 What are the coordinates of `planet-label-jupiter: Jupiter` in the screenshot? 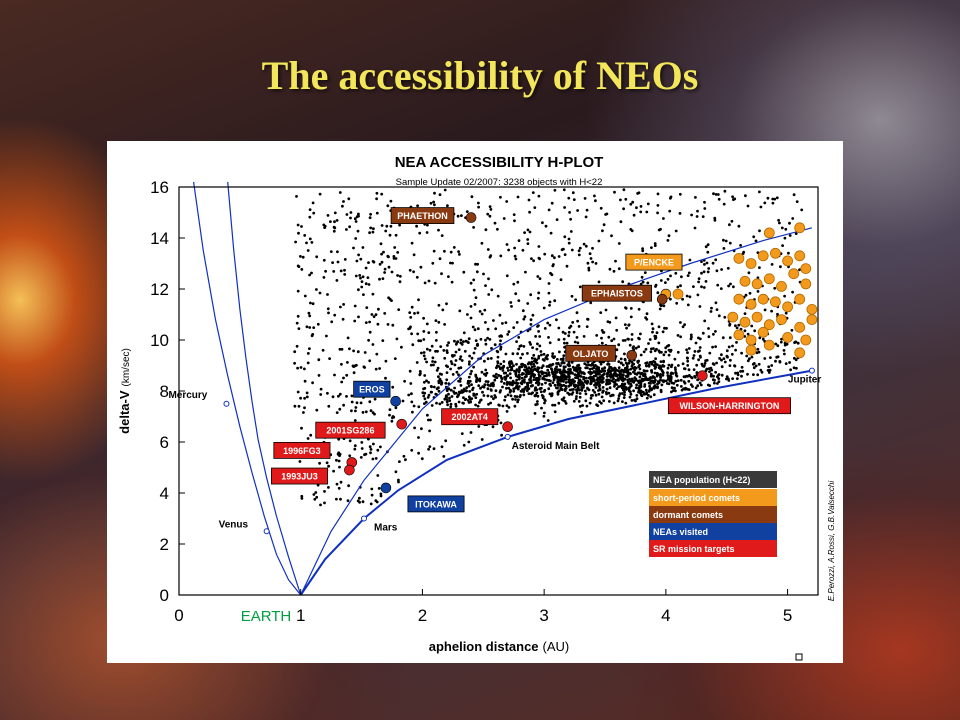 It's located at (804, 380).